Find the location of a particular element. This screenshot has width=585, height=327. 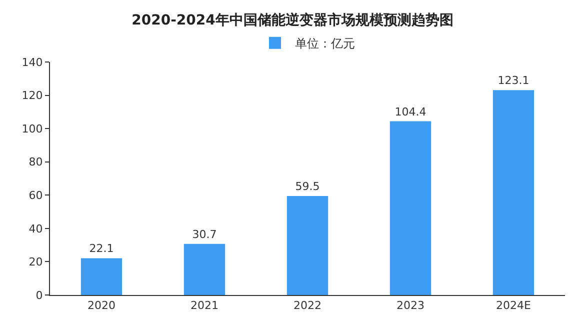

x-tick-label: 2021 is located at coordinates (204, 305).